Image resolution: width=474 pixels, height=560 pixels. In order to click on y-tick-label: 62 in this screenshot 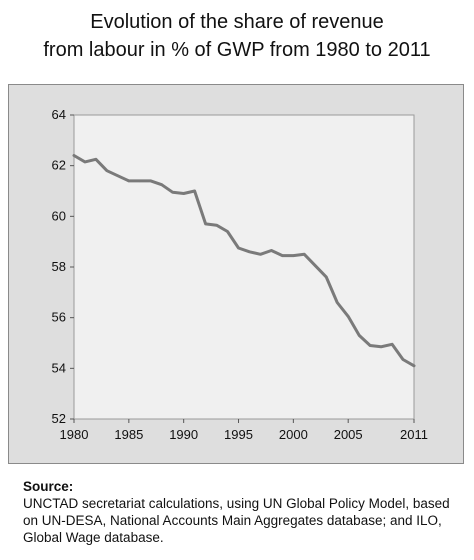, I will do `click(59, 165)`.